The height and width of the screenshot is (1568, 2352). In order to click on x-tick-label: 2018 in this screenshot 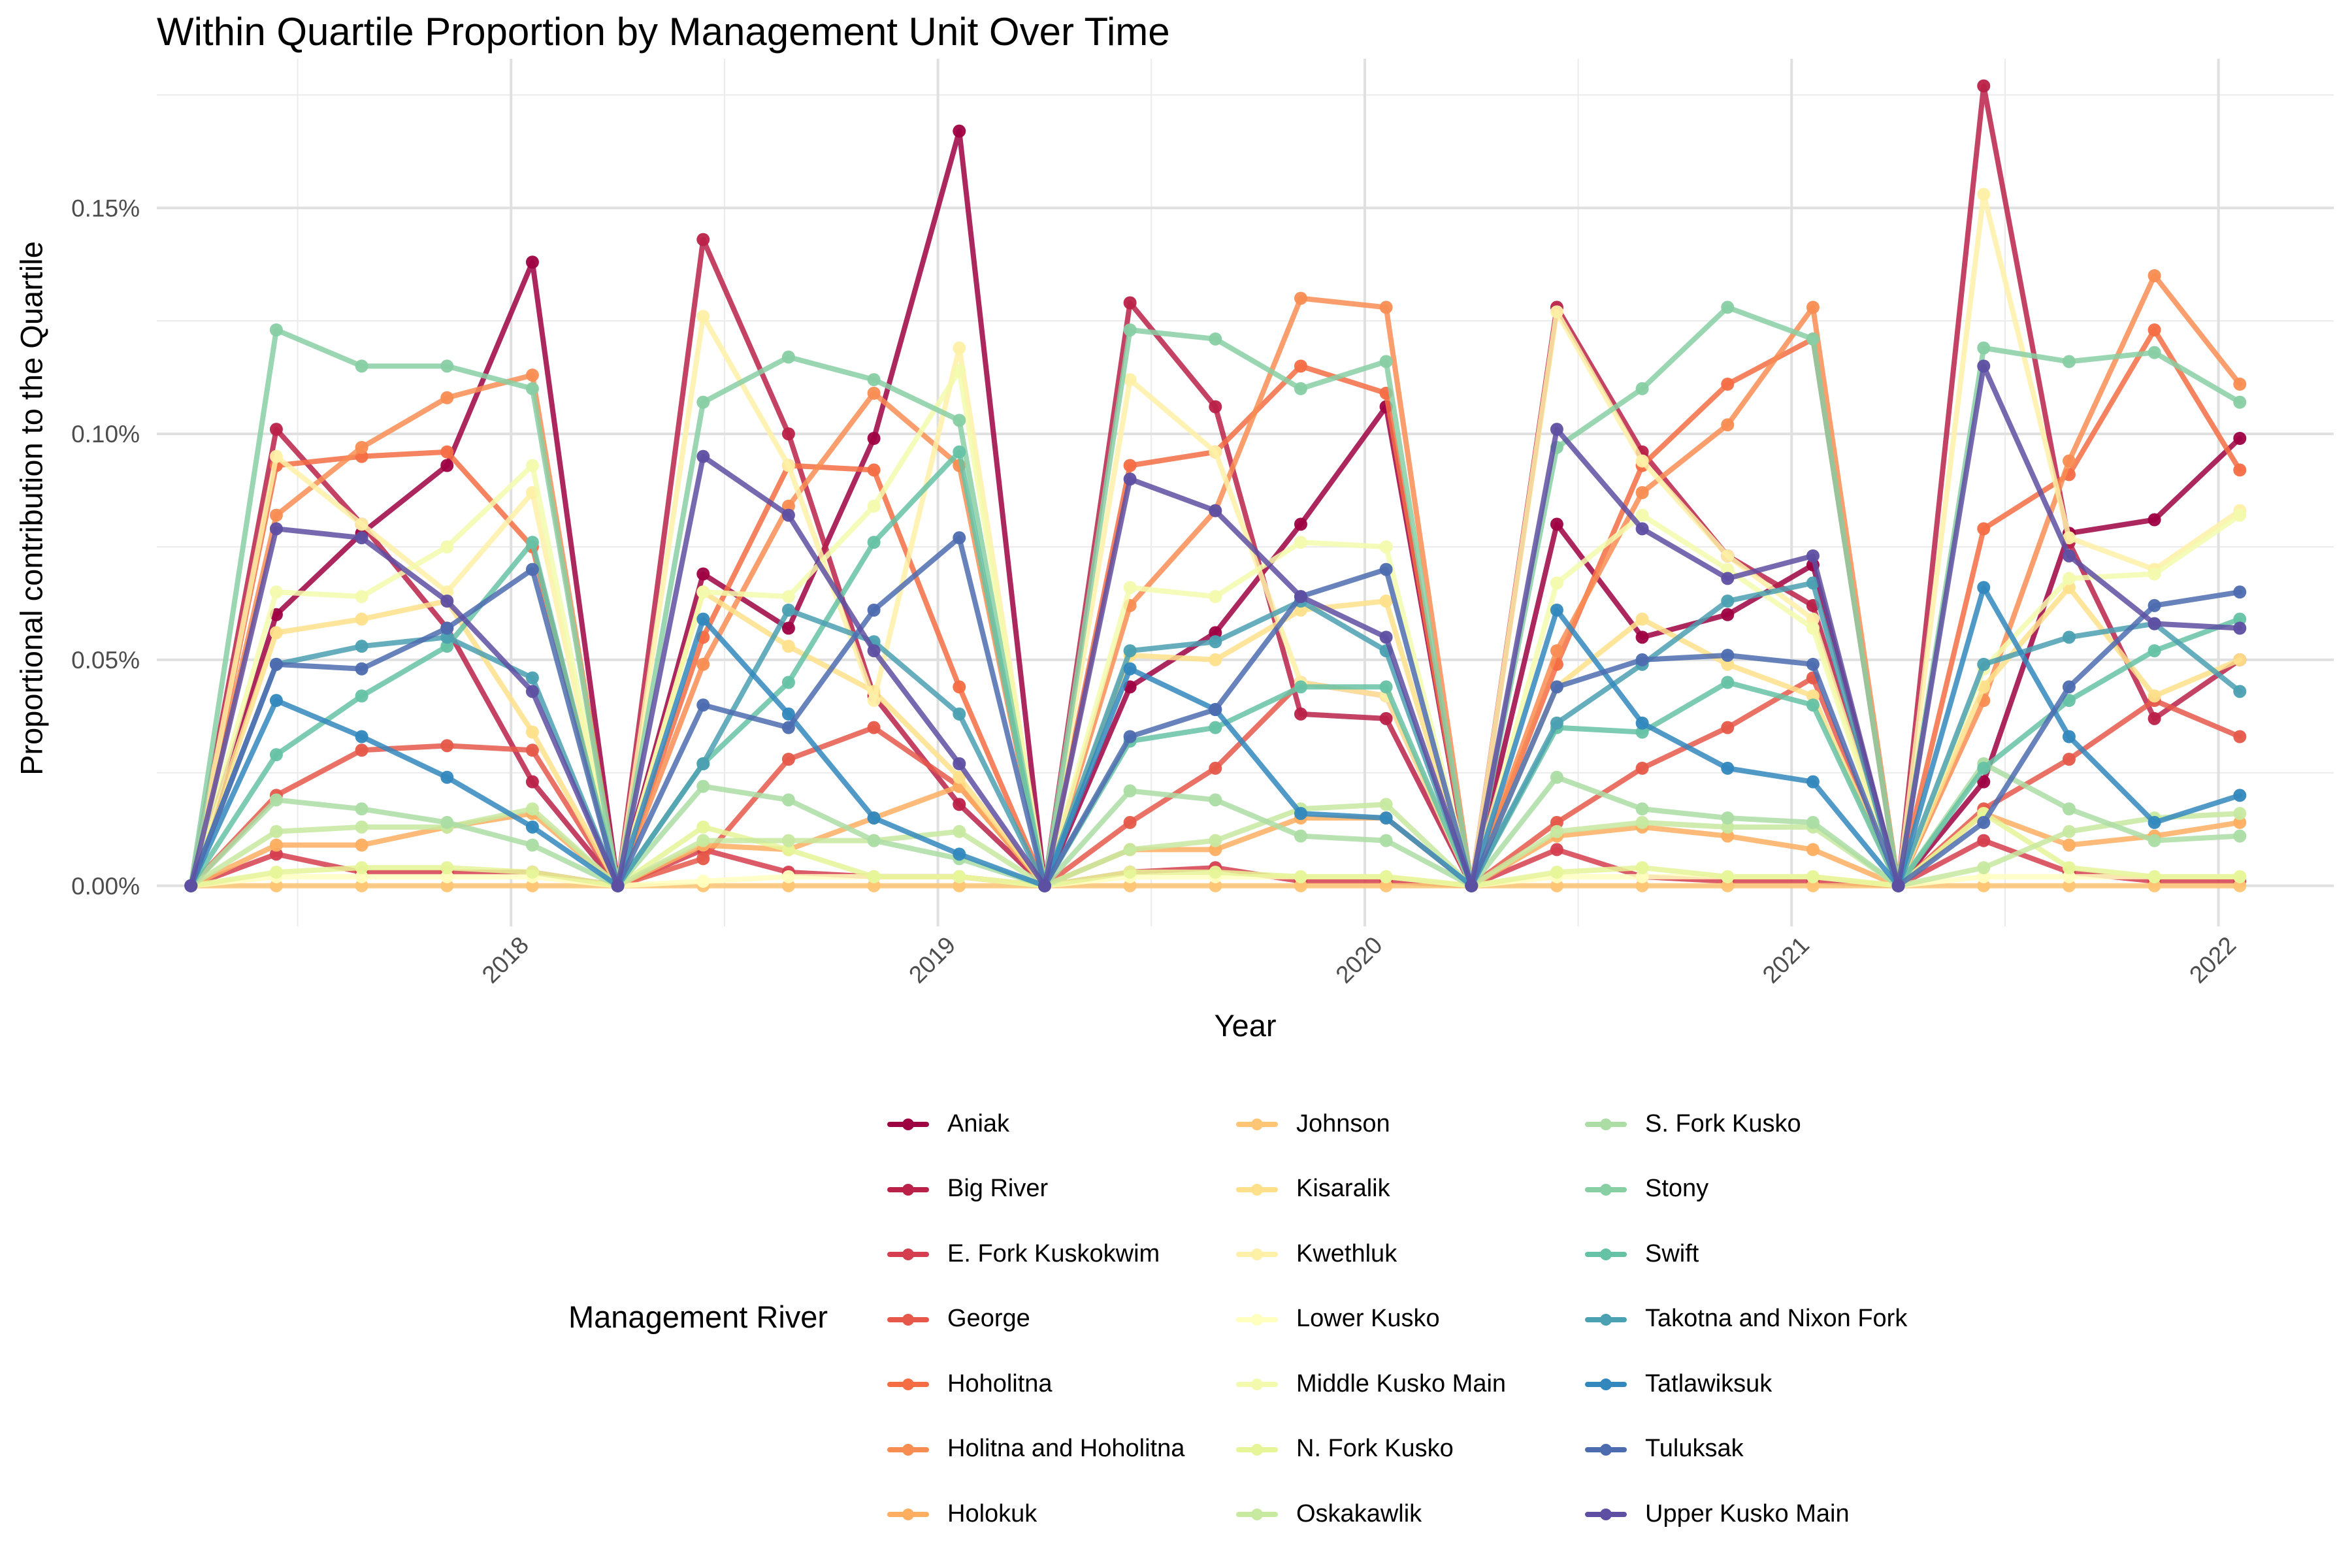, I will do `click(505, 960)`.